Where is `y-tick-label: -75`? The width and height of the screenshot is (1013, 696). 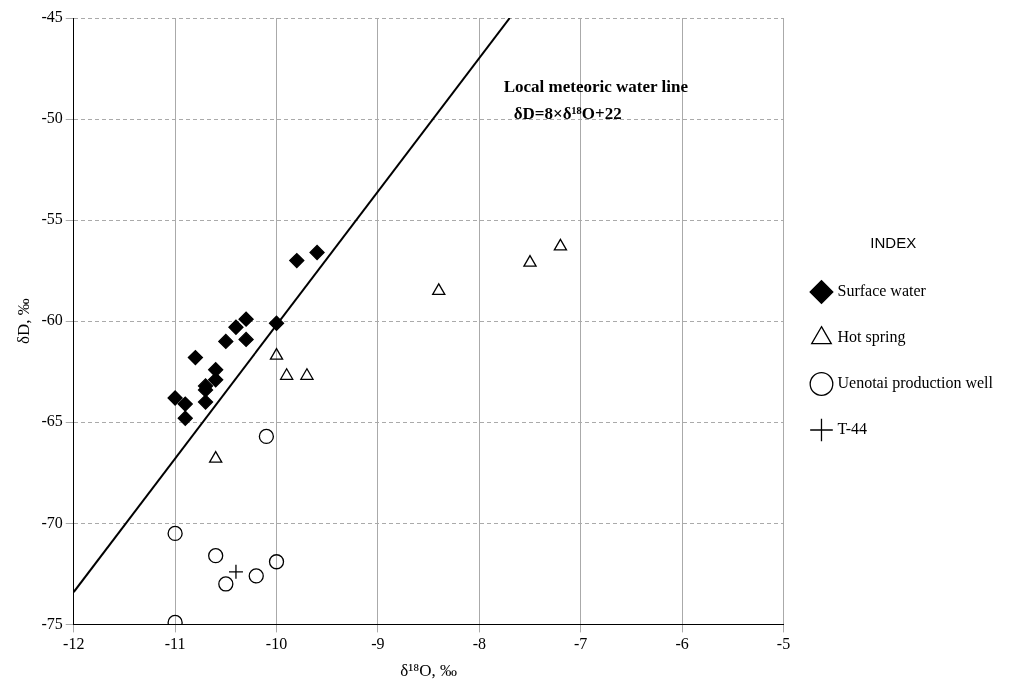 y-tick-label: -75 is located at coordinates (52, 623).